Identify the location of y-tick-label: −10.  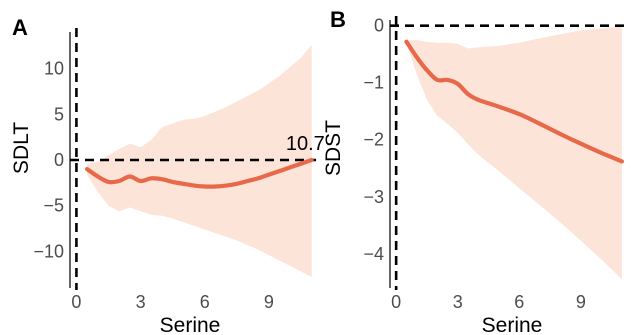
(48, 251).